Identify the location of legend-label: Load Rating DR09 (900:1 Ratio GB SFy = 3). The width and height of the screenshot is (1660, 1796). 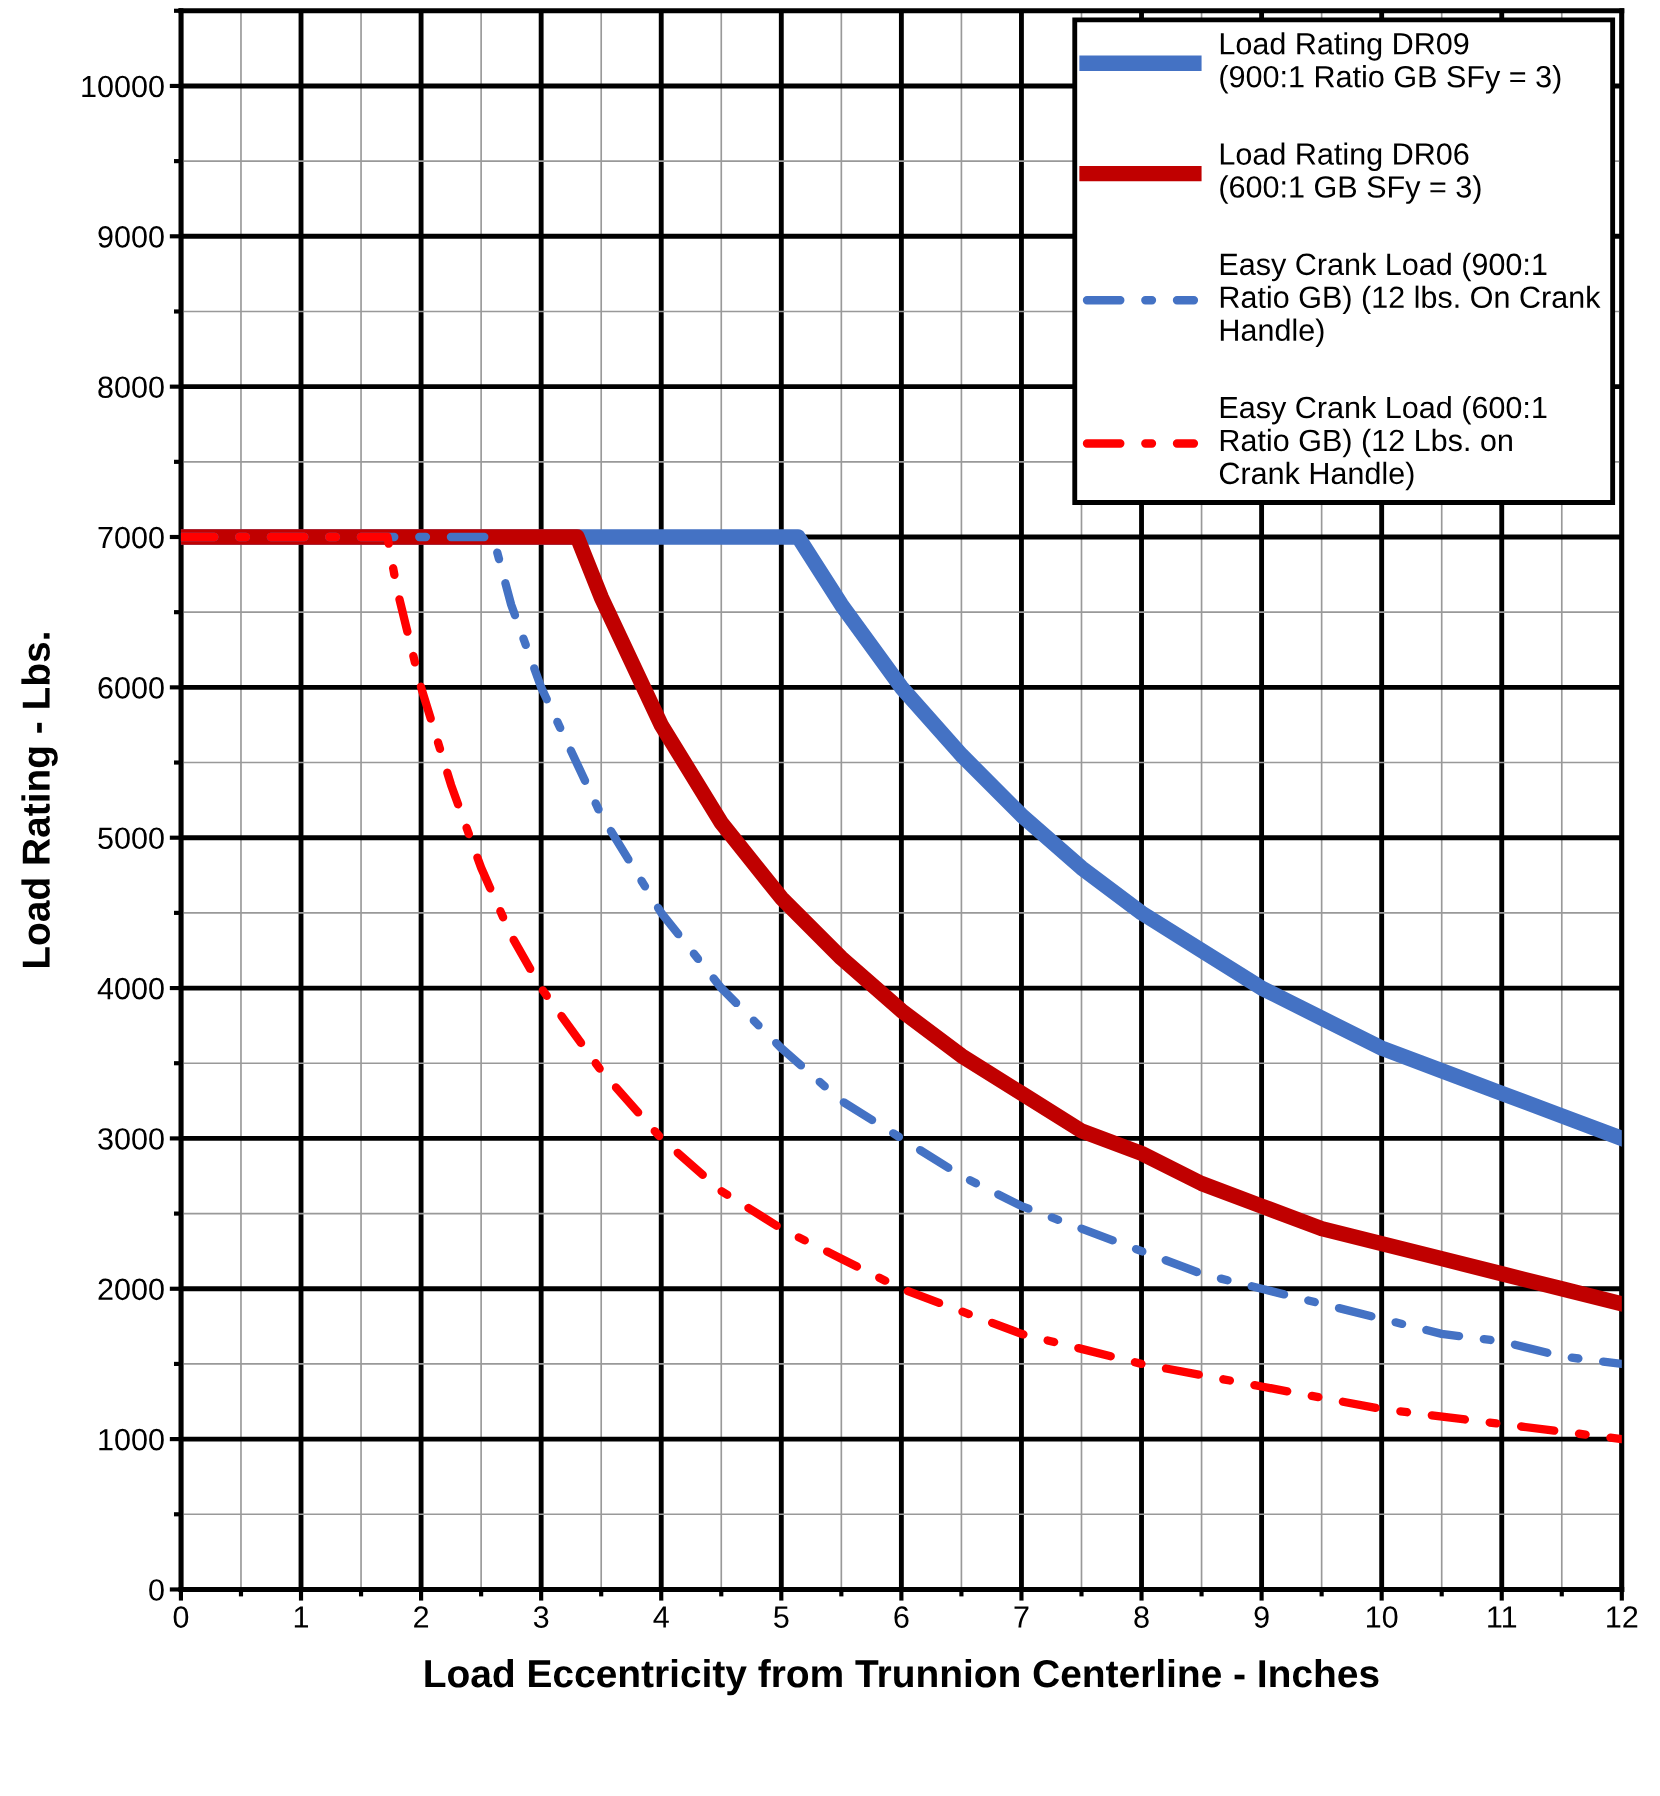
(1390, 63).